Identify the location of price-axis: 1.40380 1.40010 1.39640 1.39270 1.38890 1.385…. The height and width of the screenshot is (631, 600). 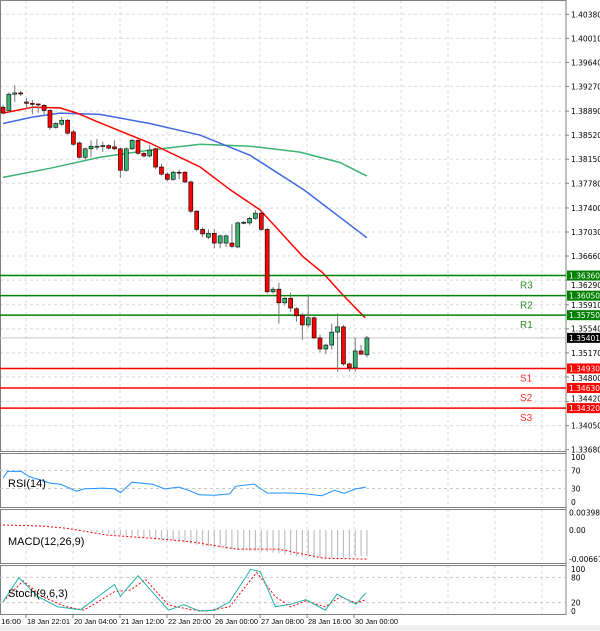
(583, 232).